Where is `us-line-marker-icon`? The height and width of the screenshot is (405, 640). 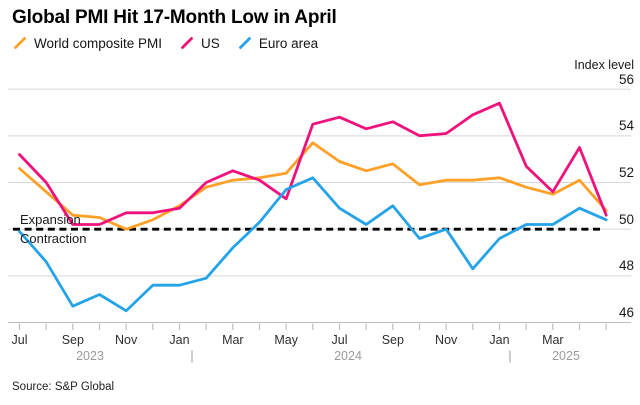 us-line-marker-icon is located at coordinates (187, 43).